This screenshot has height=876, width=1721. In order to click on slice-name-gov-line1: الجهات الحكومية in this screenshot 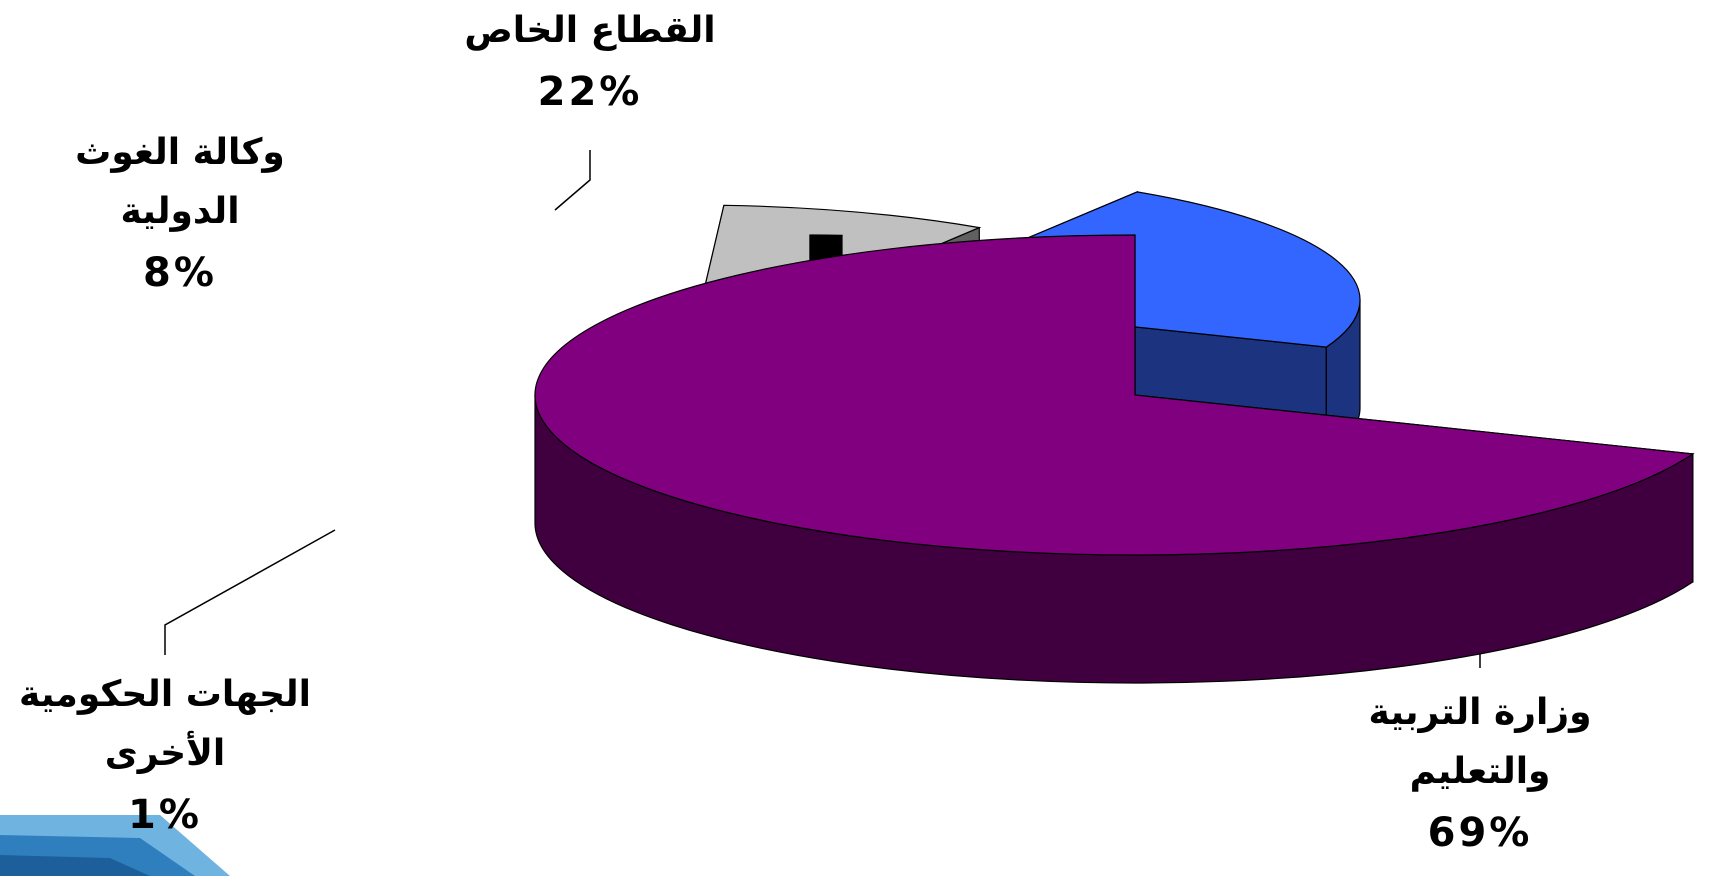, I will do `click(165, 694)`.